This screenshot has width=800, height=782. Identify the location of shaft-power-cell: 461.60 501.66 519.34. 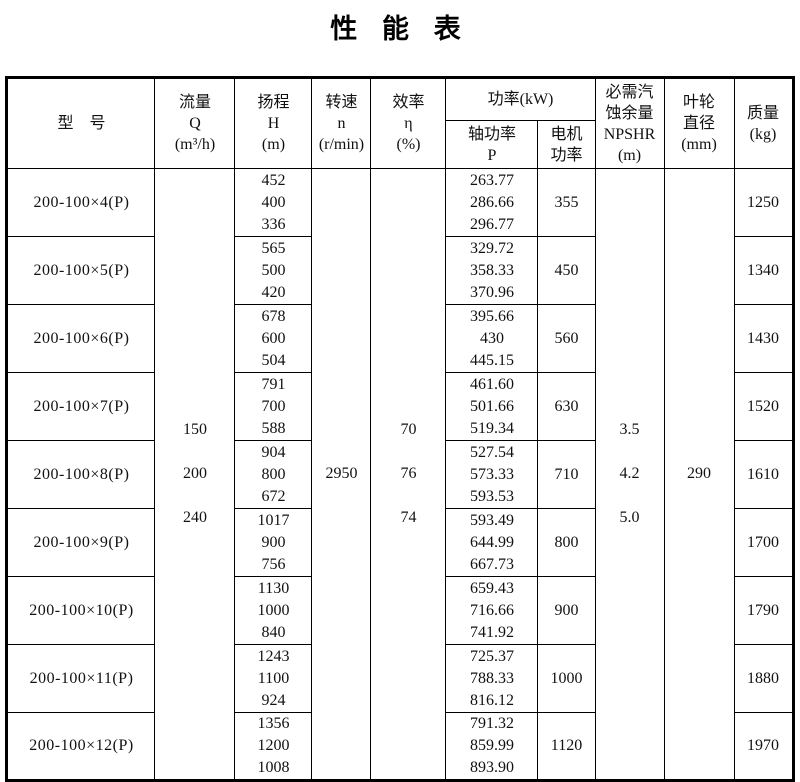
(492, 406).